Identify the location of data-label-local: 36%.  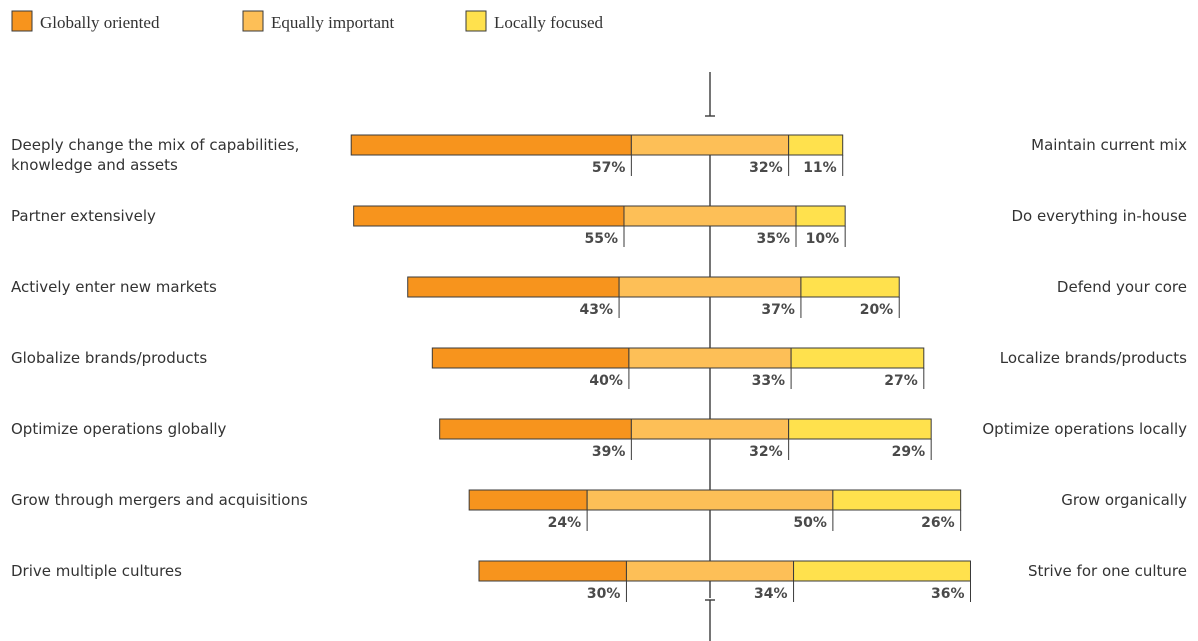
(948, 594).